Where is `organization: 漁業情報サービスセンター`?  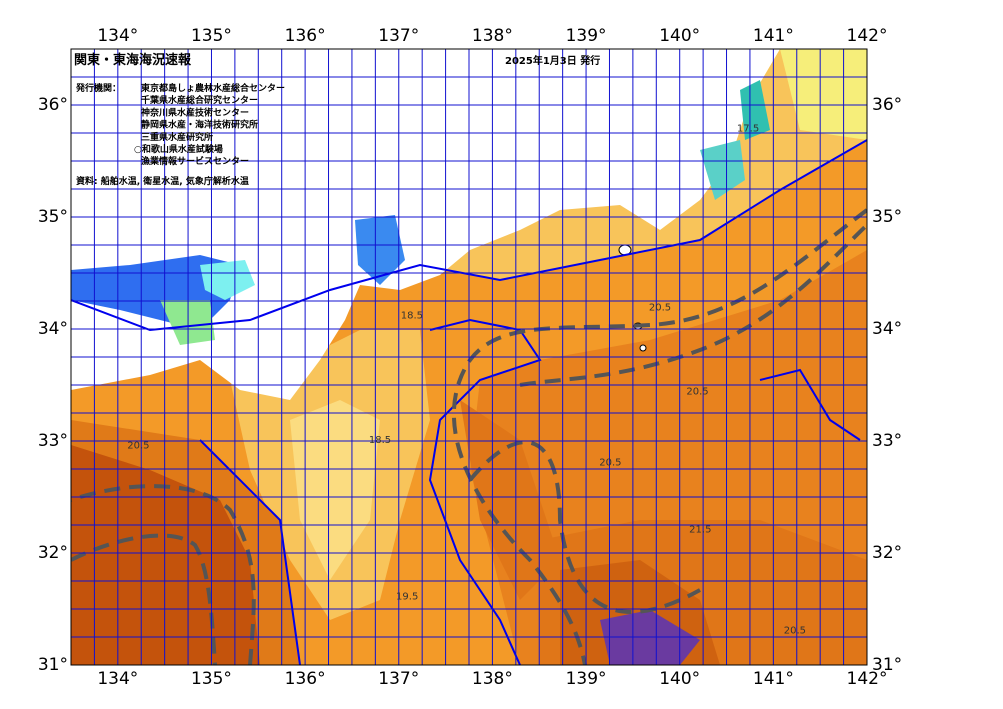 organization: 漁業情報サービスセンター is located at coordinates (195, 161).